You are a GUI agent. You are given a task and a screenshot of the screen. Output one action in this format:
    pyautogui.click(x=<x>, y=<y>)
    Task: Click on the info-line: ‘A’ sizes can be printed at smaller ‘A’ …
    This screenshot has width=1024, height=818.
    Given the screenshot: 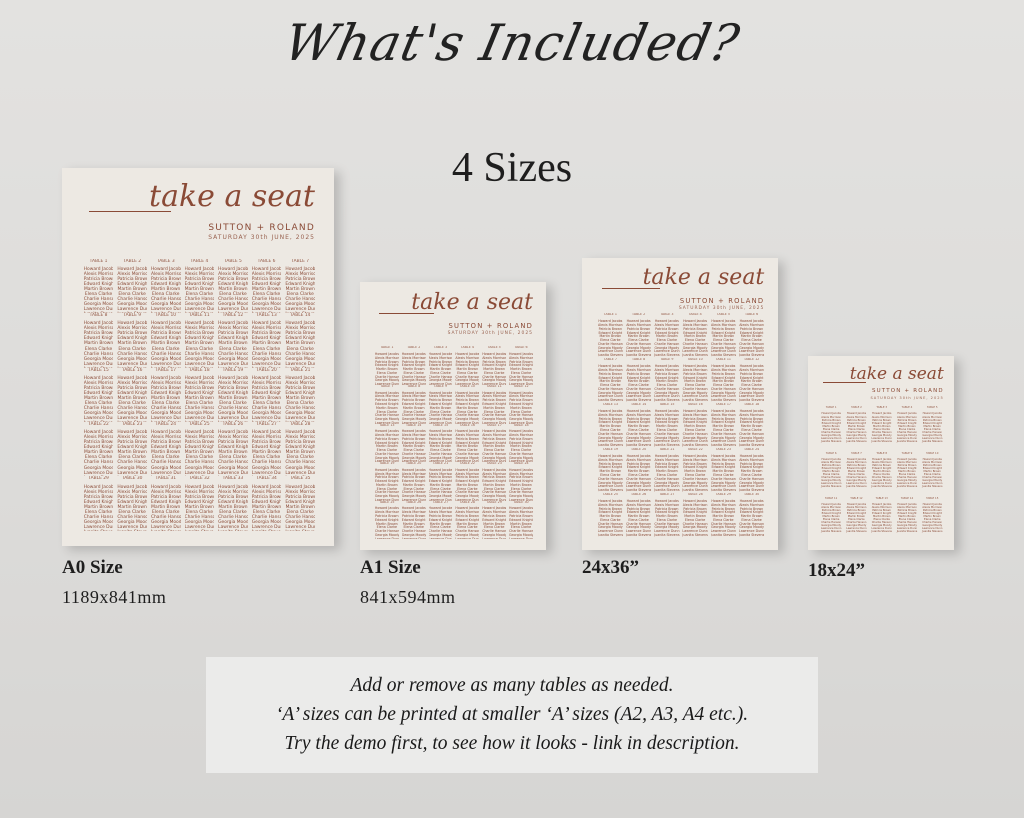 What is the action you would take?
    pyautogui.click(x=512, y=714)
    